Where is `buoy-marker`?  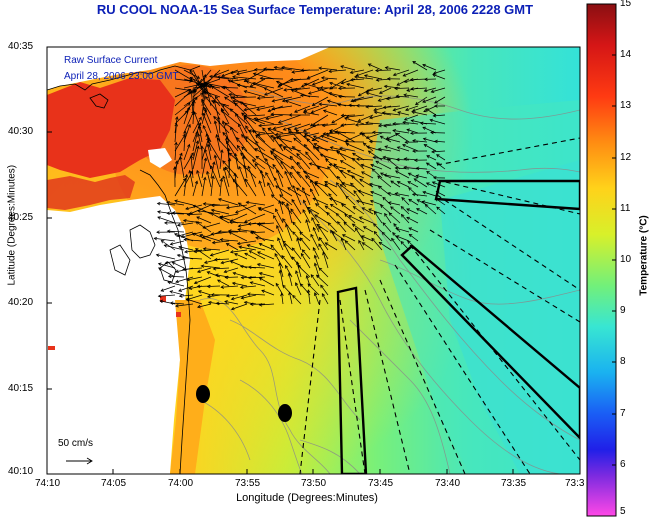
buoy-marker is located at coordinates (285, 413).